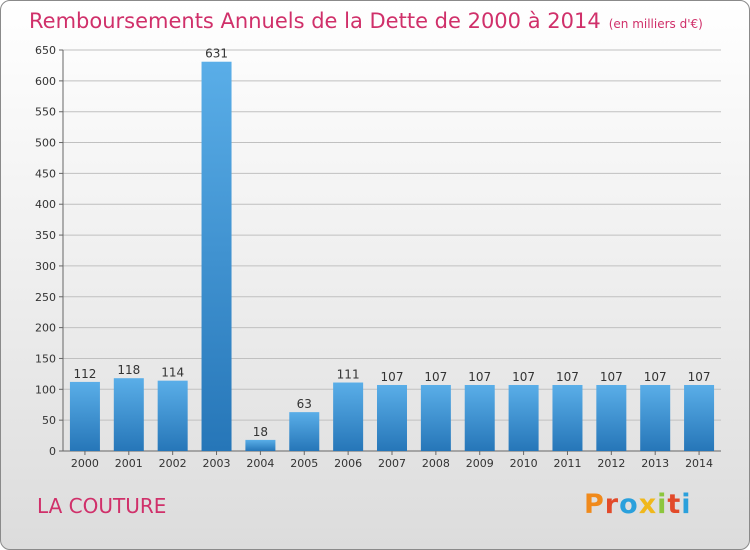 Image resolution: width=750 pixels, height=550 pixels. Describe the element at coordinates (629, 504) in the screenshot. I see `logo-letter: o` at that location.